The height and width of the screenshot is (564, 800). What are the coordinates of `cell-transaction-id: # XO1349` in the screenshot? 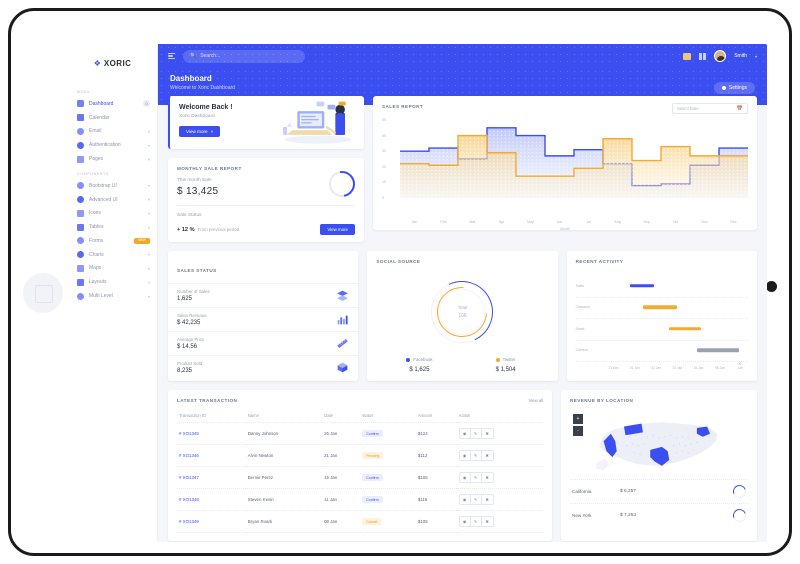 It's located at (211, 521).